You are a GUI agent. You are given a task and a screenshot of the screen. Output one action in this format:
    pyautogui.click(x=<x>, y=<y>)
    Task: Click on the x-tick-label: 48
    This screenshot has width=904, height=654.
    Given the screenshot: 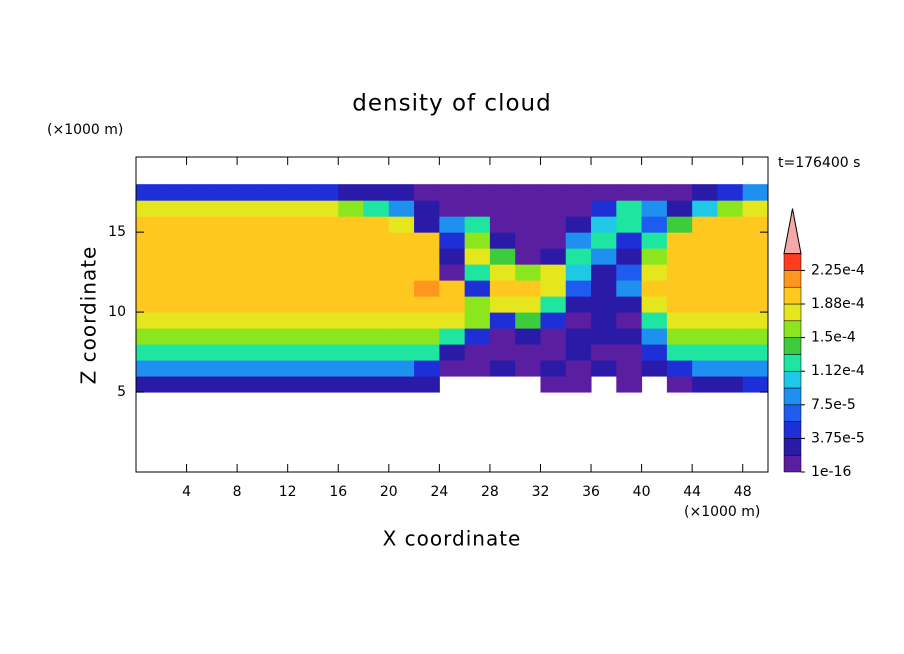 What is the action you would take?
    pyautogui.click(x=743, y=492)
    